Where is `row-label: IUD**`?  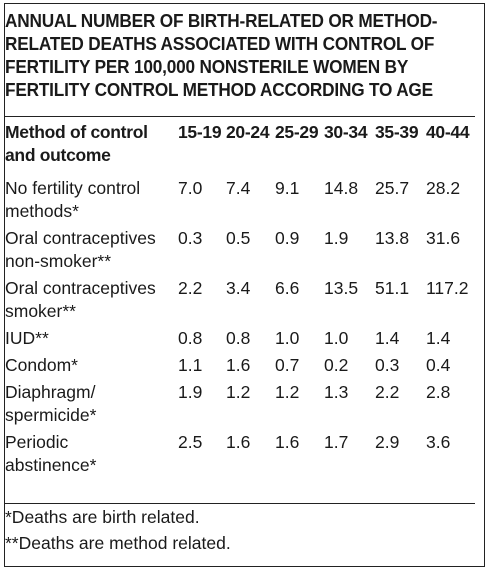
row-label: IUD** is located at coordinates (27, 338).